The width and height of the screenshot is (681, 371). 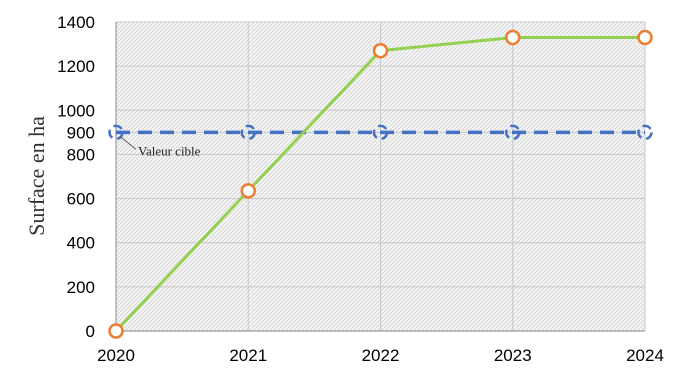 I want to click on y-tick-label: 600, so click(x=81, y=199).